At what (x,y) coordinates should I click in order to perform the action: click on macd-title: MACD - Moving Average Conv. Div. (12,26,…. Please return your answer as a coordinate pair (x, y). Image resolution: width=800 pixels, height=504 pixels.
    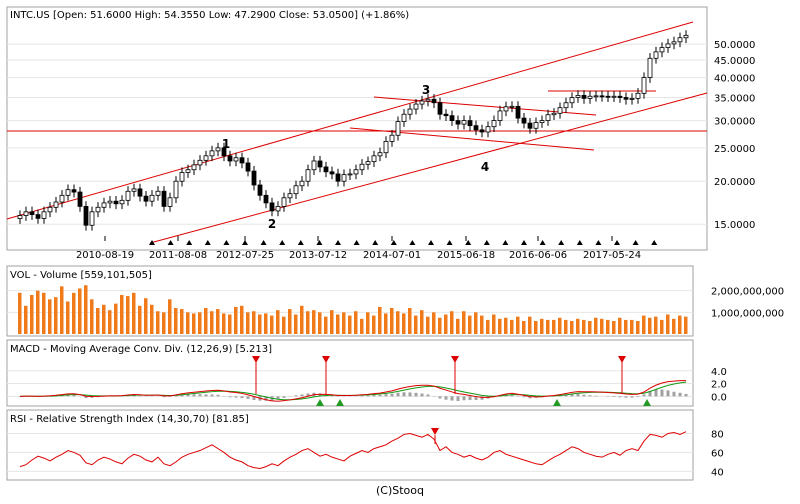
    Looking at the image, I should click on (141, 349).